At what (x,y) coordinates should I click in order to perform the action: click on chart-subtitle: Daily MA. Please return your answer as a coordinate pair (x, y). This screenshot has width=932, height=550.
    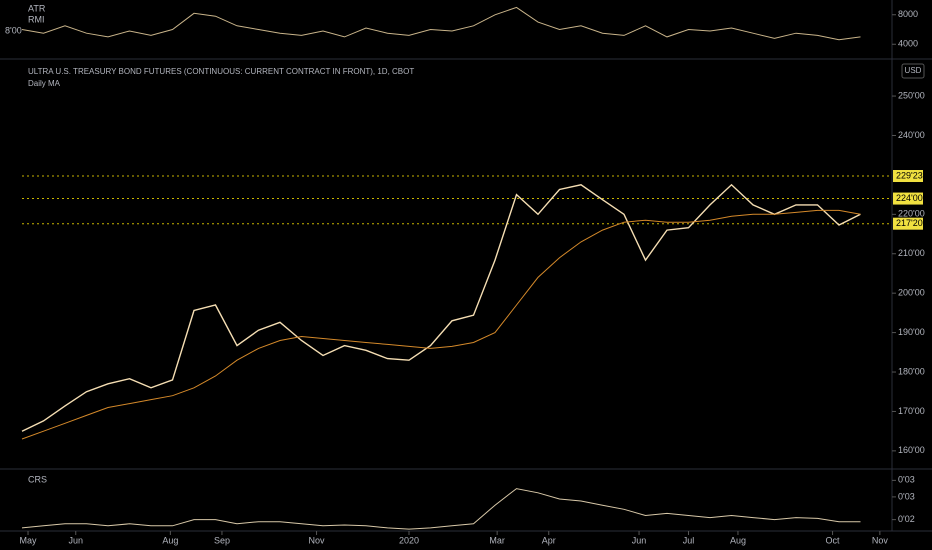
    Looking at the image, I should click on (44, 83).